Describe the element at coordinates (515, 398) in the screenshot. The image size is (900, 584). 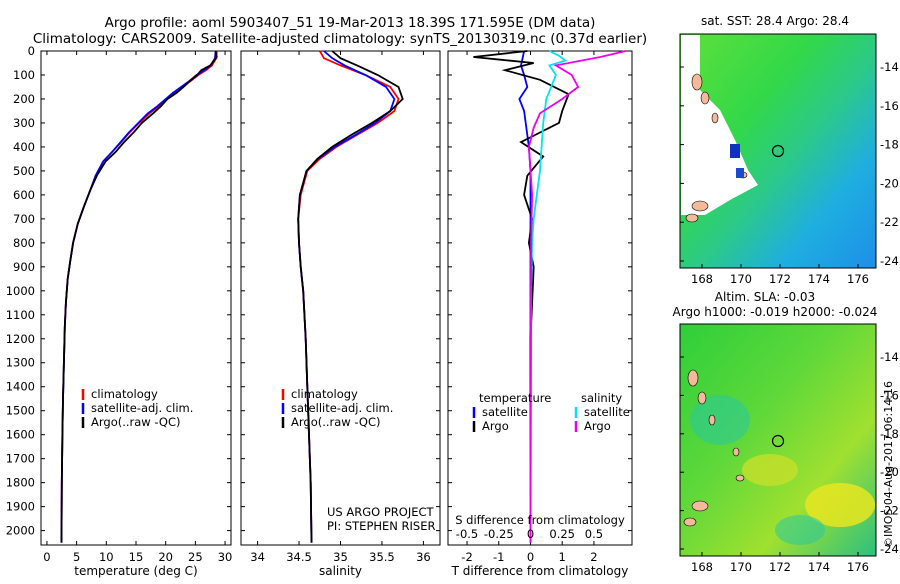
I see `legend-title: temperature` at that location.